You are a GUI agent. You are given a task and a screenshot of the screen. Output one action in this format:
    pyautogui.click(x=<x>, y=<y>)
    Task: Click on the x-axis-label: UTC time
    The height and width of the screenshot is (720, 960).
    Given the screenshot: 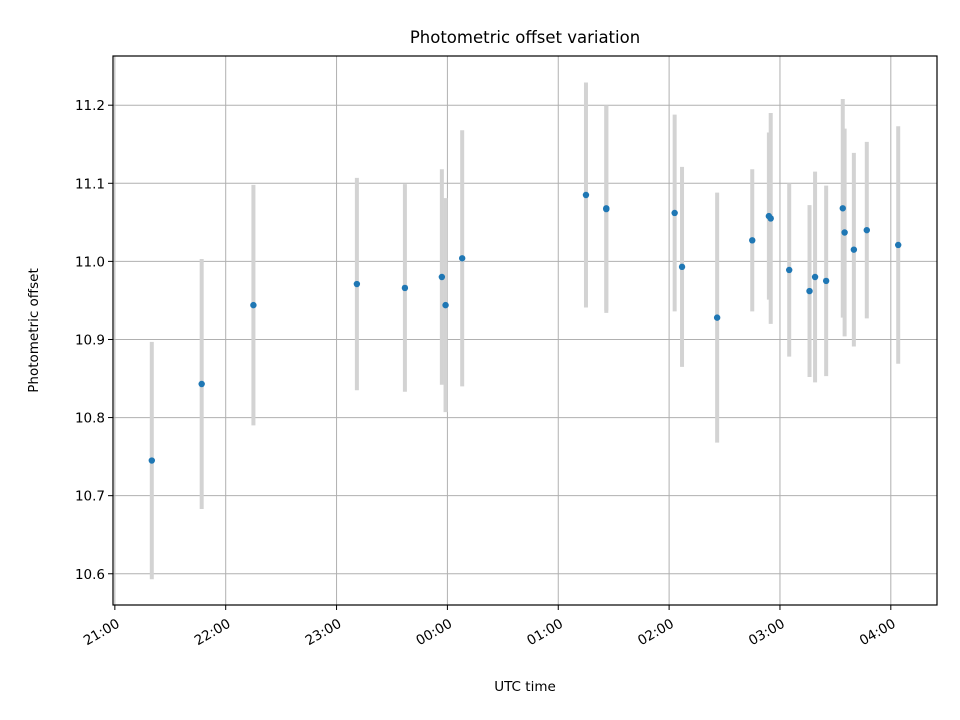 What is the action you would take?
    pyautogui.click(x=525, y=687)
    